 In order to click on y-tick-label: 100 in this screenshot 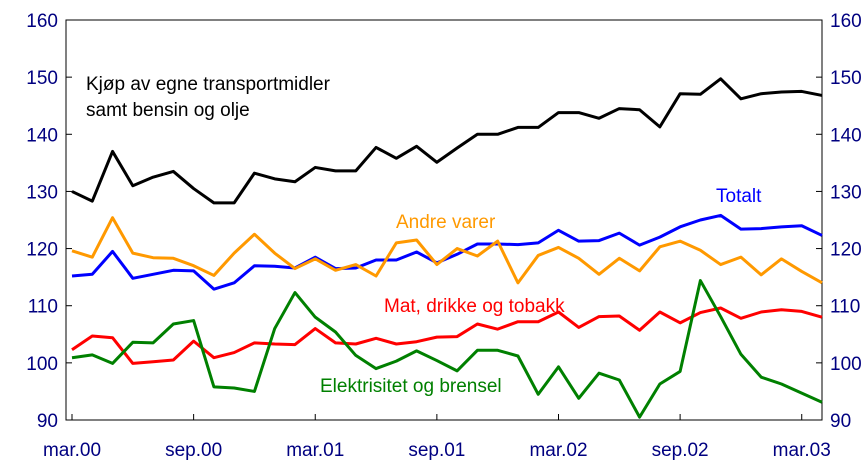, I will do `click(42, 364)`.